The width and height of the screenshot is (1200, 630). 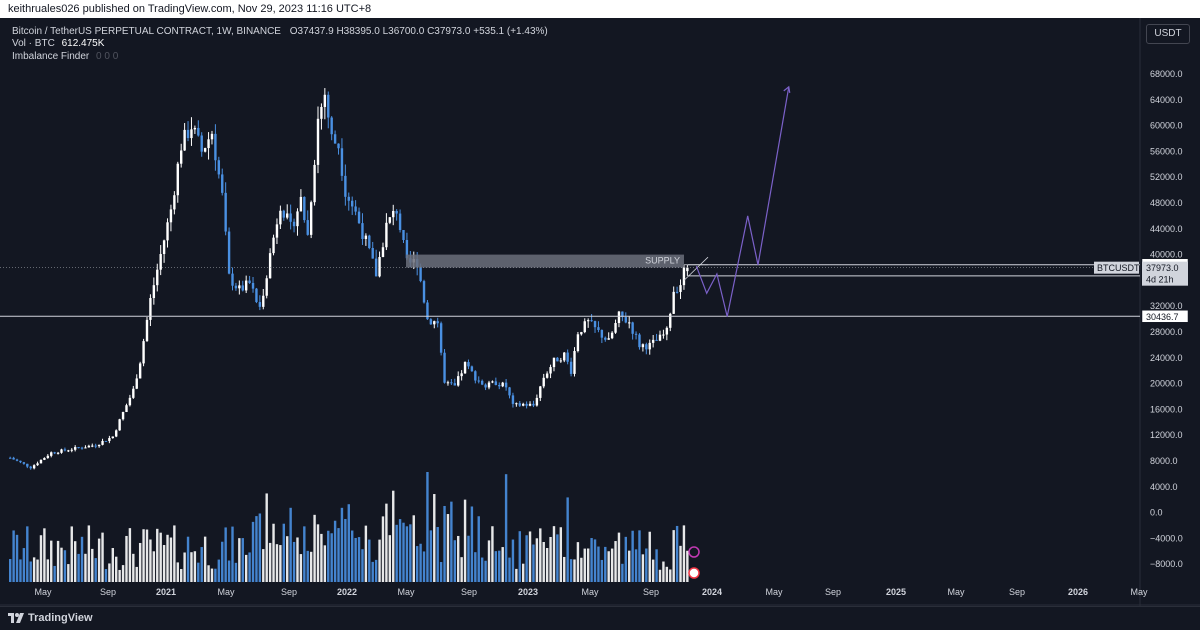 What do you see at coordinates (1166, 100) in the screenshot?
I see `y-tick-label: 64000.0` at bounding box center [1166, 100].